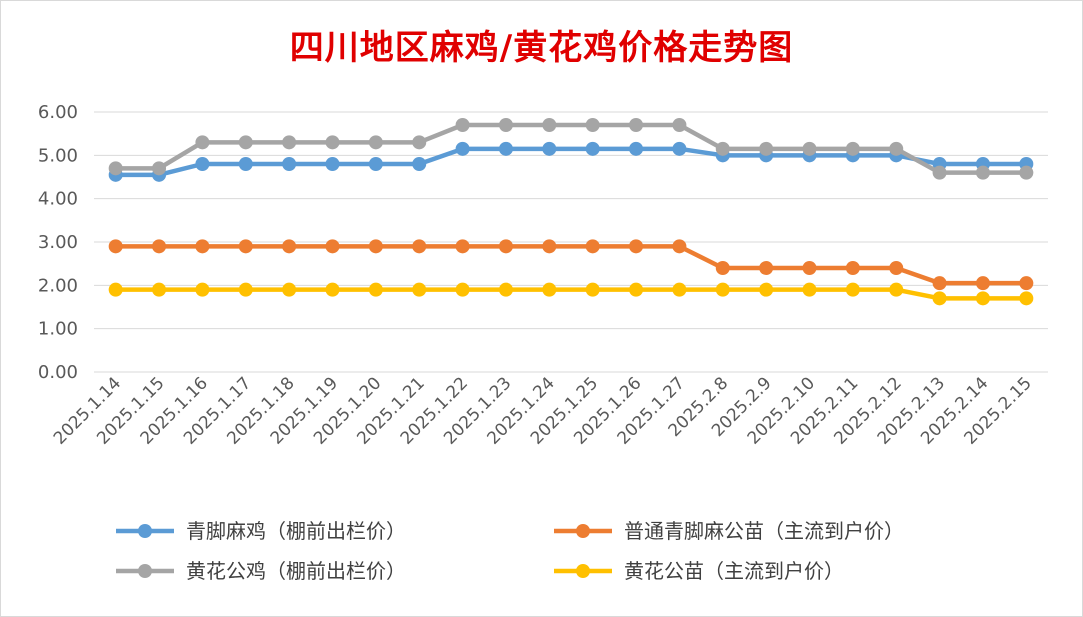  I want to click on legend-entry: 普通青脚麻公苗（主流到户价）, so click(729, 531).